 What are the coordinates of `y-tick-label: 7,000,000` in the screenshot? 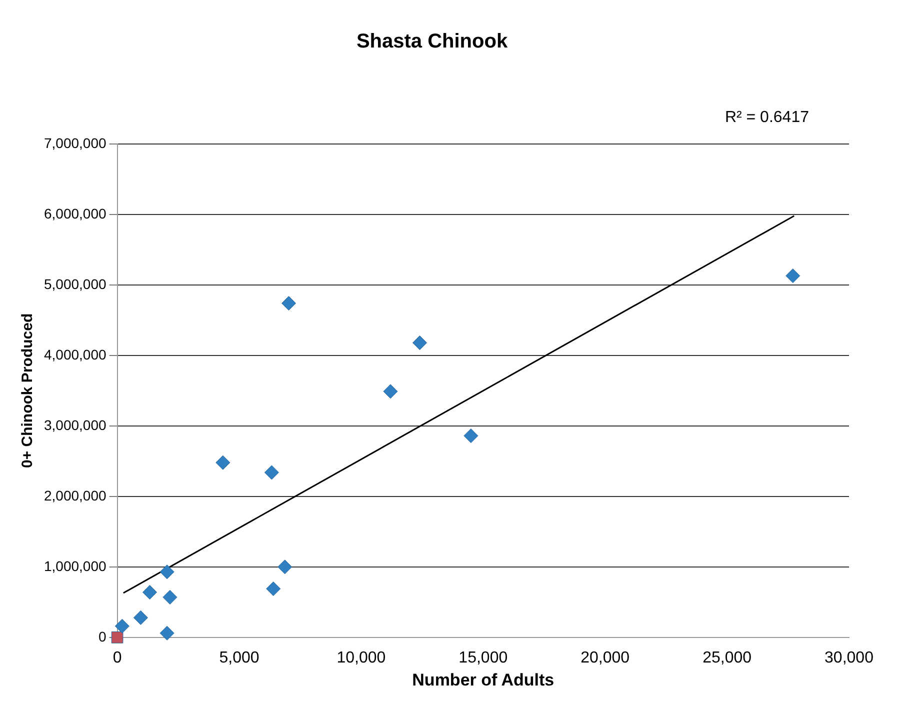 It's located at (75, 142).